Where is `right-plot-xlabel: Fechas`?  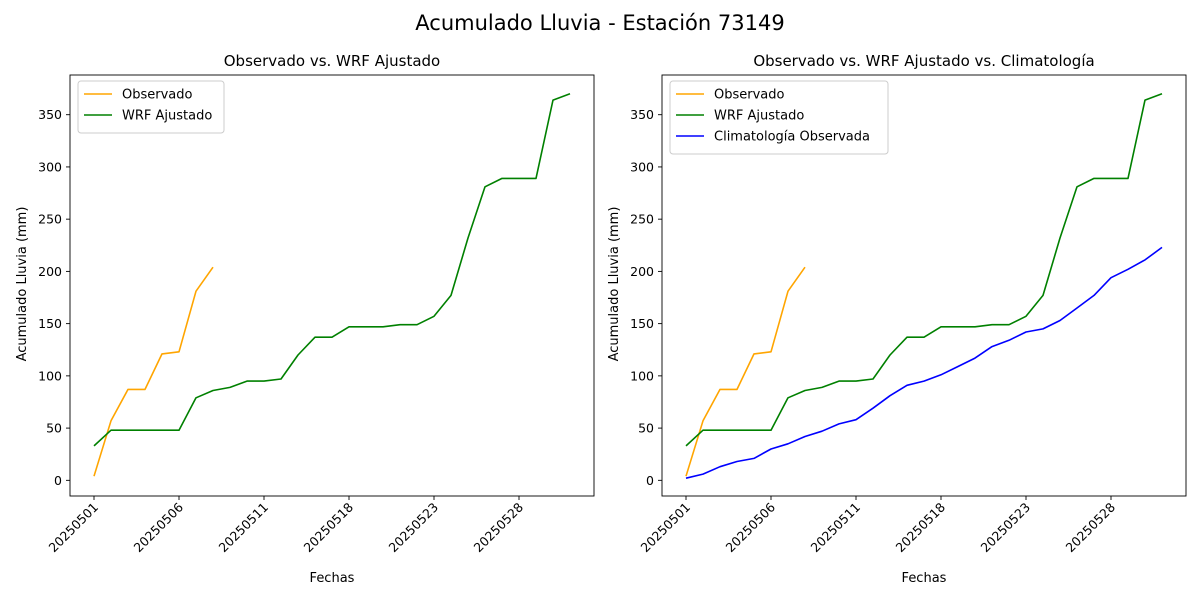
right-plot-xlabel: Fechas is located at coordinates (924, 578).